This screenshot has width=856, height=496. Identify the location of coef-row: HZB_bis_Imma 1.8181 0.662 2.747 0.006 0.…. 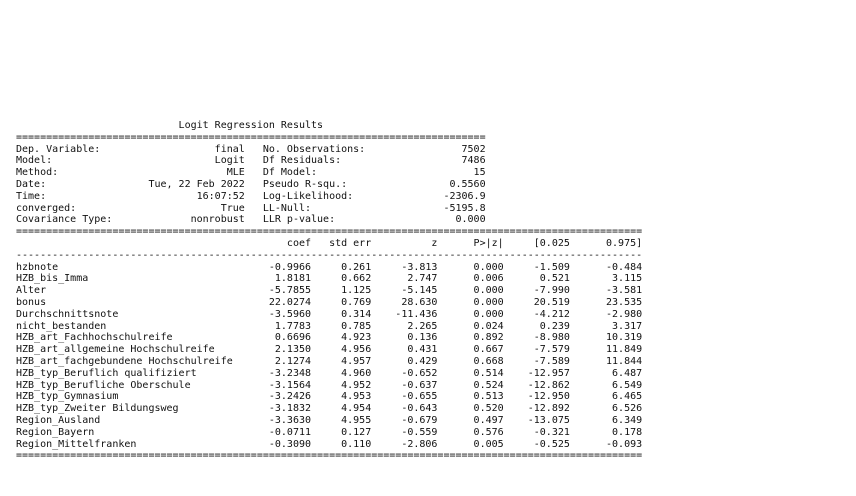
(329, 279).